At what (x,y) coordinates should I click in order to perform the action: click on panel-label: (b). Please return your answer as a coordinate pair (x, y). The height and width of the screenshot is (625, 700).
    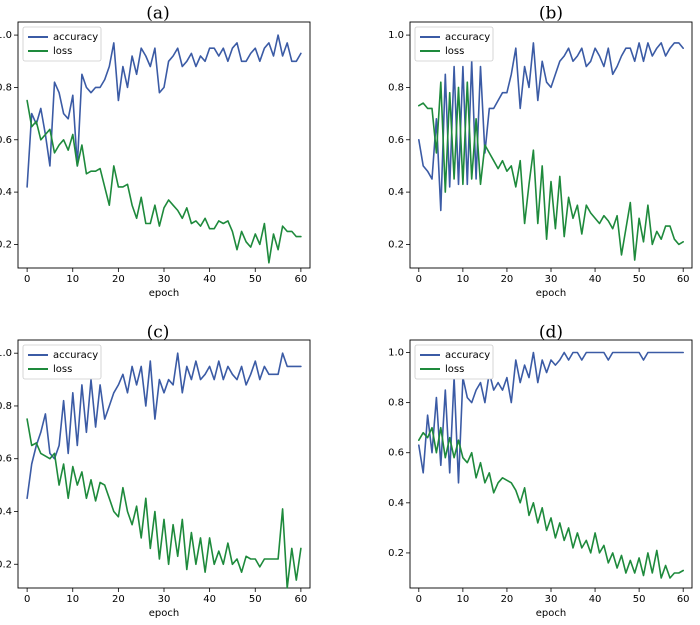
    Looking at the image, I should click on (551, 14).